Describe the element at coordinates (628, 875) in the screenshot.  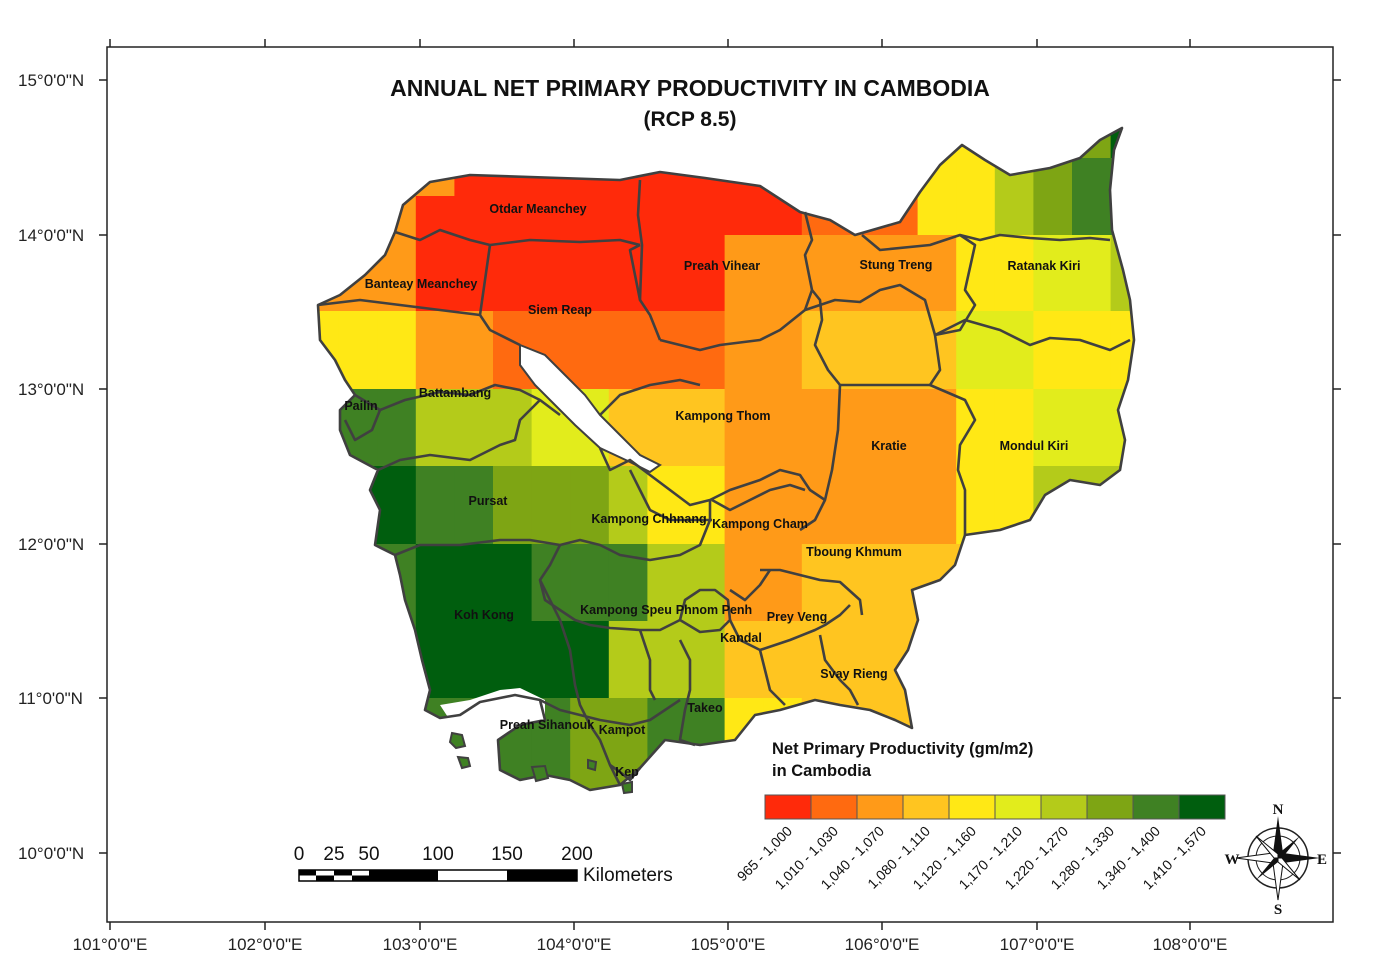
I see `scale-unit-label: Kilometers` at that location.